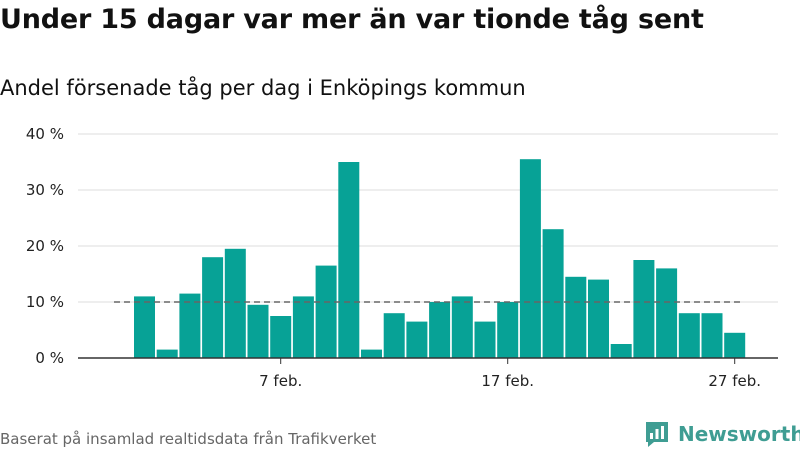  Describe the element at coordinates (280, 381) in the screenshot. I see `x-tick-label: 7 feb.` at that location.